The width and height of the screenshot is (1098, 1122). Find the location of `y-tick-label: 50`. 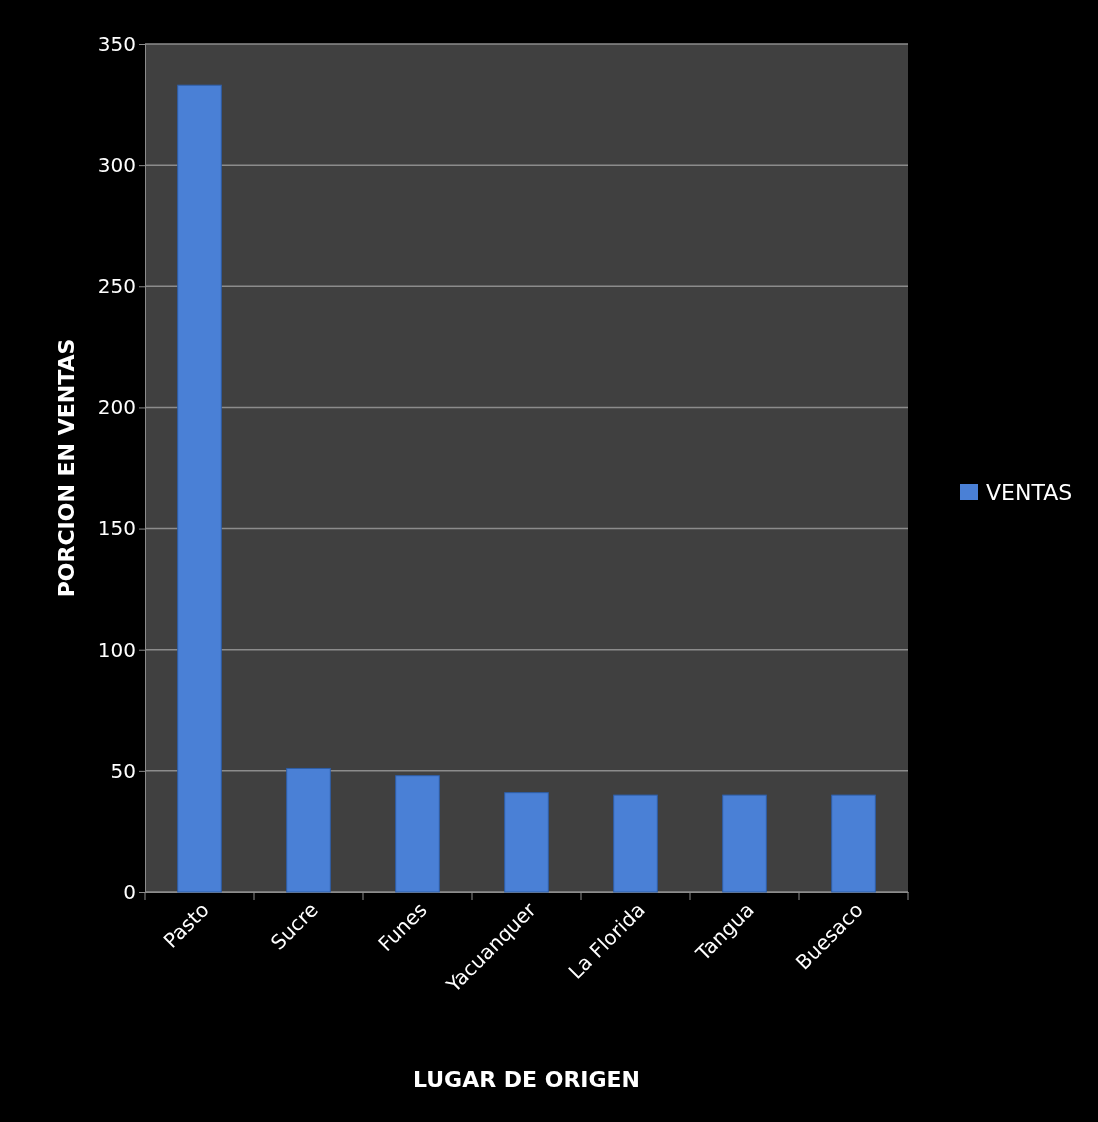

y-tick-label: 50 is located at coordinates (123, 770).